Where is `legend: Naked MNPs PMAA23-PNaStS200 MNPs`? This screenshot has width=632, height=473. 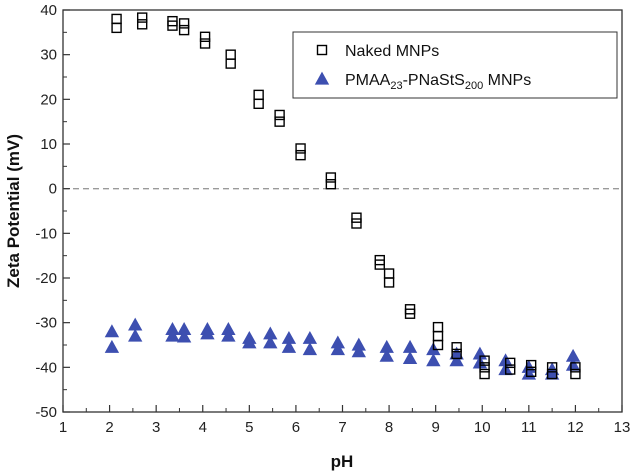
legend: Naked MNPs PMAA23-PNaStS200 MNPs is located at coordinates (455, 65).